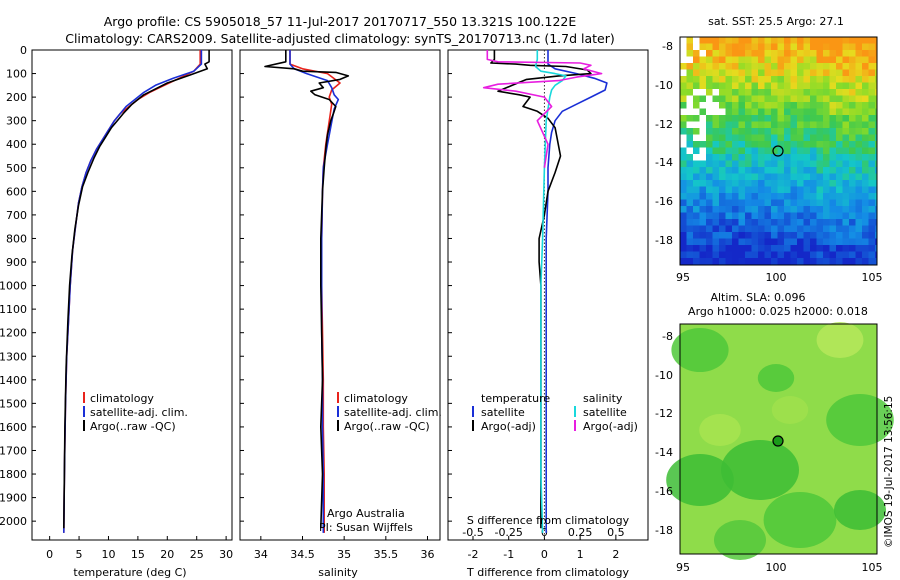  Describe the element at coordinates (13, 309) in the screenshot. I see `depth-tick-label: 1100` at that location.